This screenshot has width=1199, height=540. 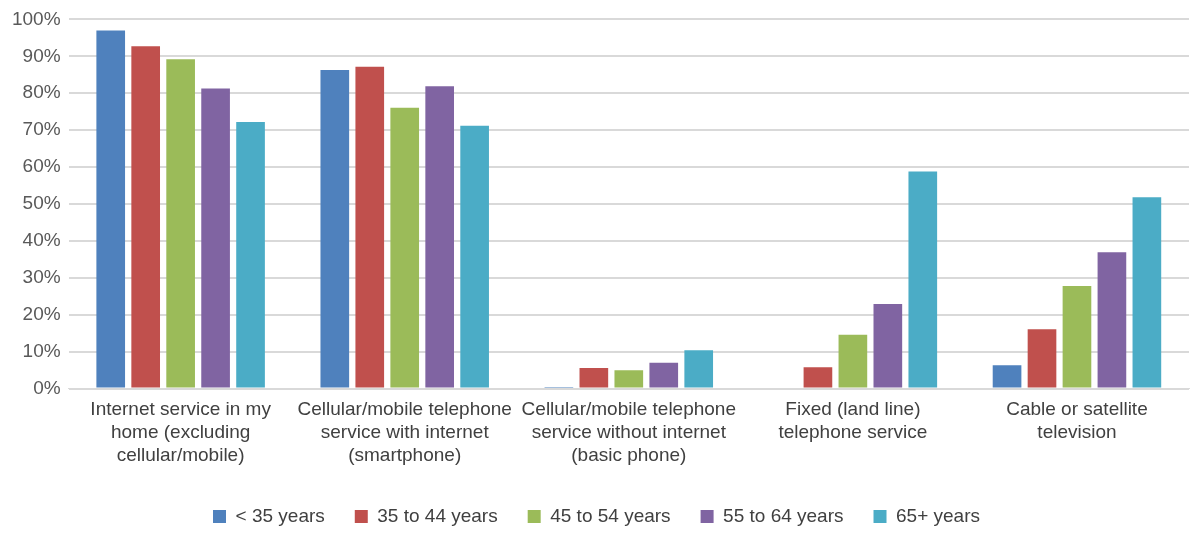 What do you see at coordinates (629, 431) in the screenshot?
I see `x-tick-label: Cellular/mobile telephone service without internet (basic phone)` at bounding box center [629, 431].